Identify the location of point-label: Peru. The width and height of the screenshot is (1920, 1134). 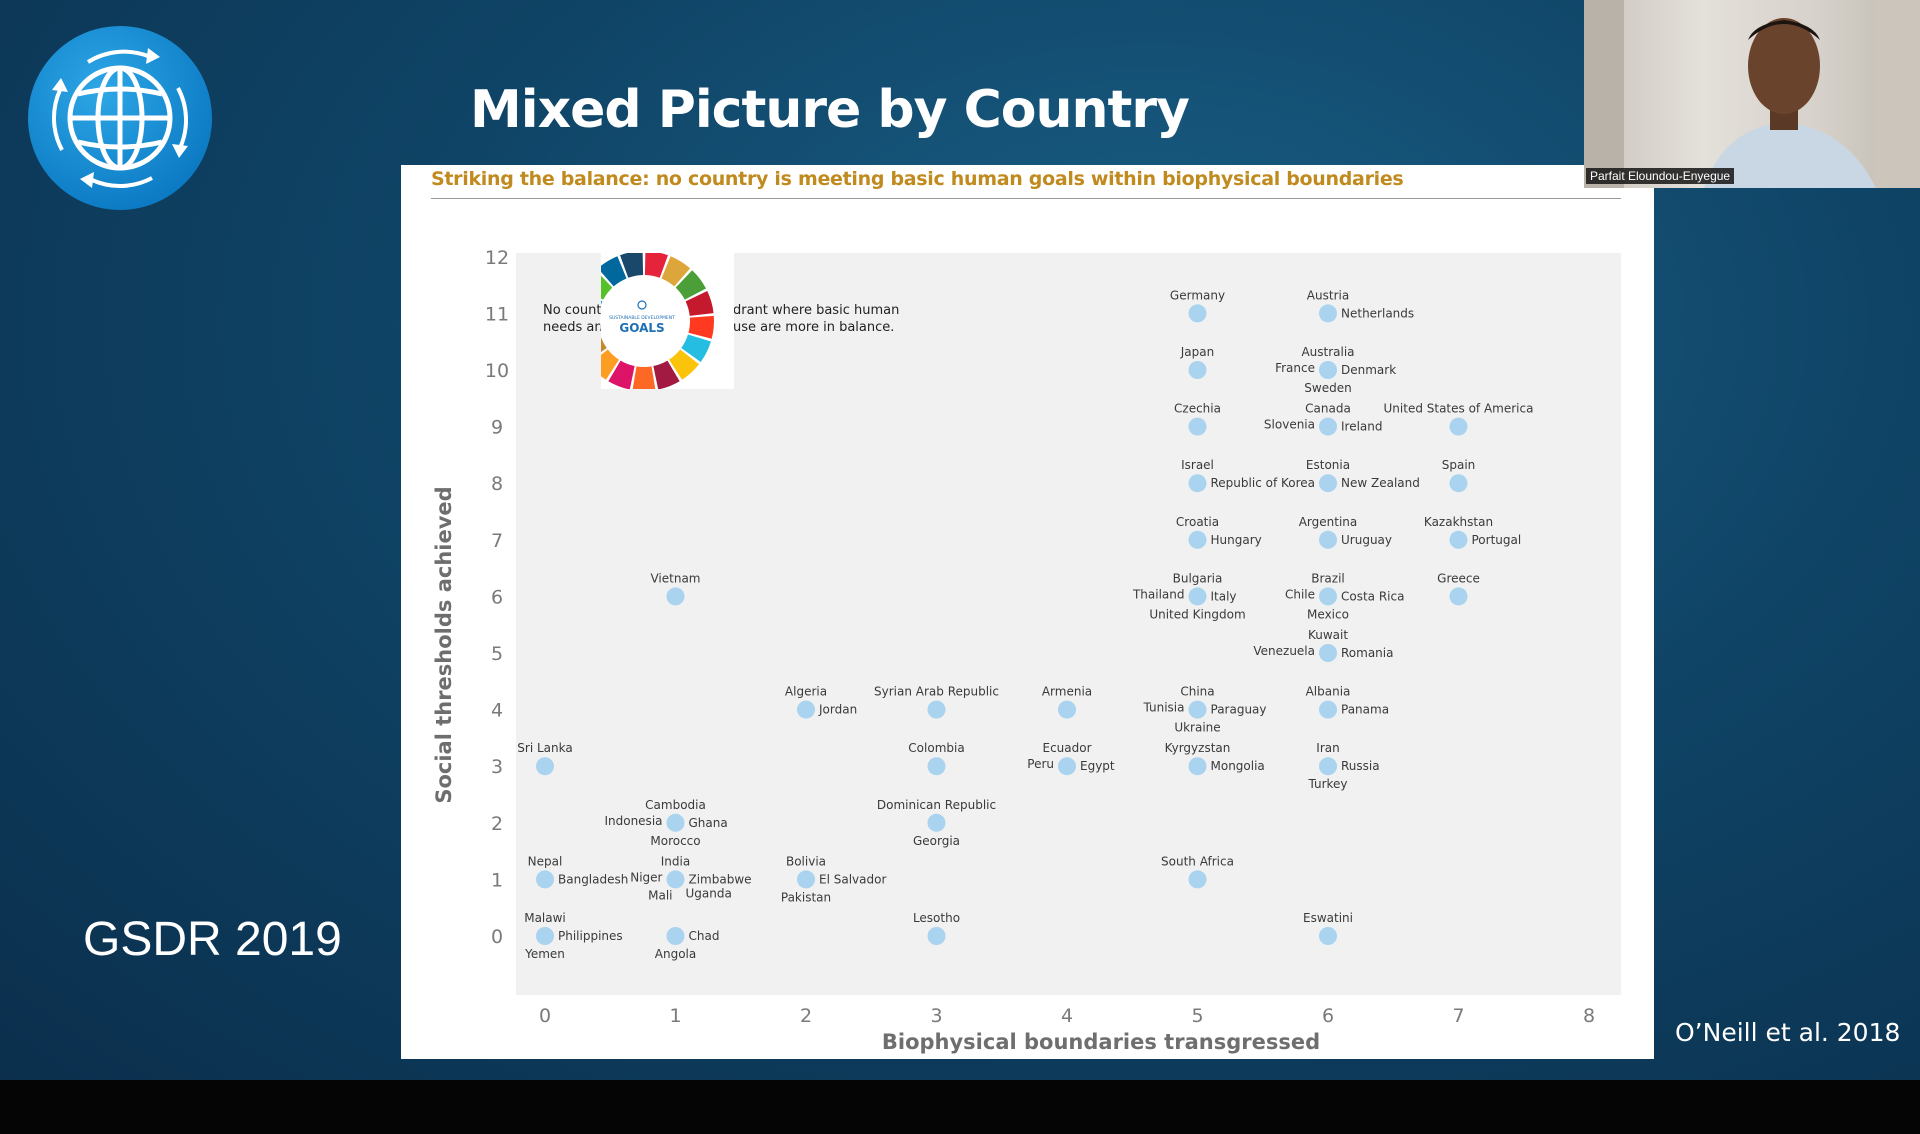
(1040, 764).